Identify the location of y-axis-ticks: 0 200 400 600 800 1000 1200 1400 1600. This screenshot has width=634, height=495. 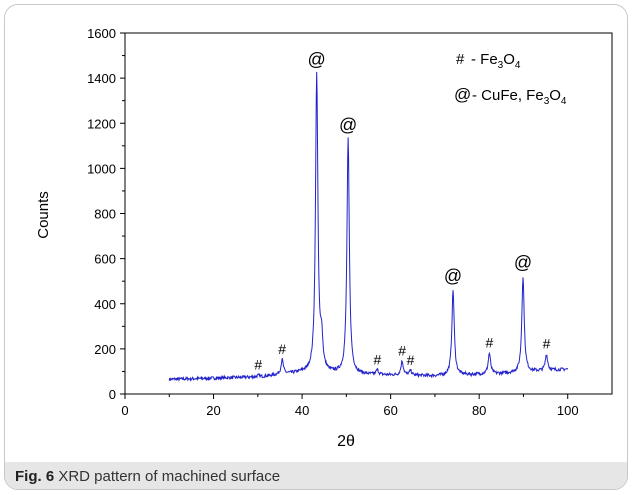
(106, 214).